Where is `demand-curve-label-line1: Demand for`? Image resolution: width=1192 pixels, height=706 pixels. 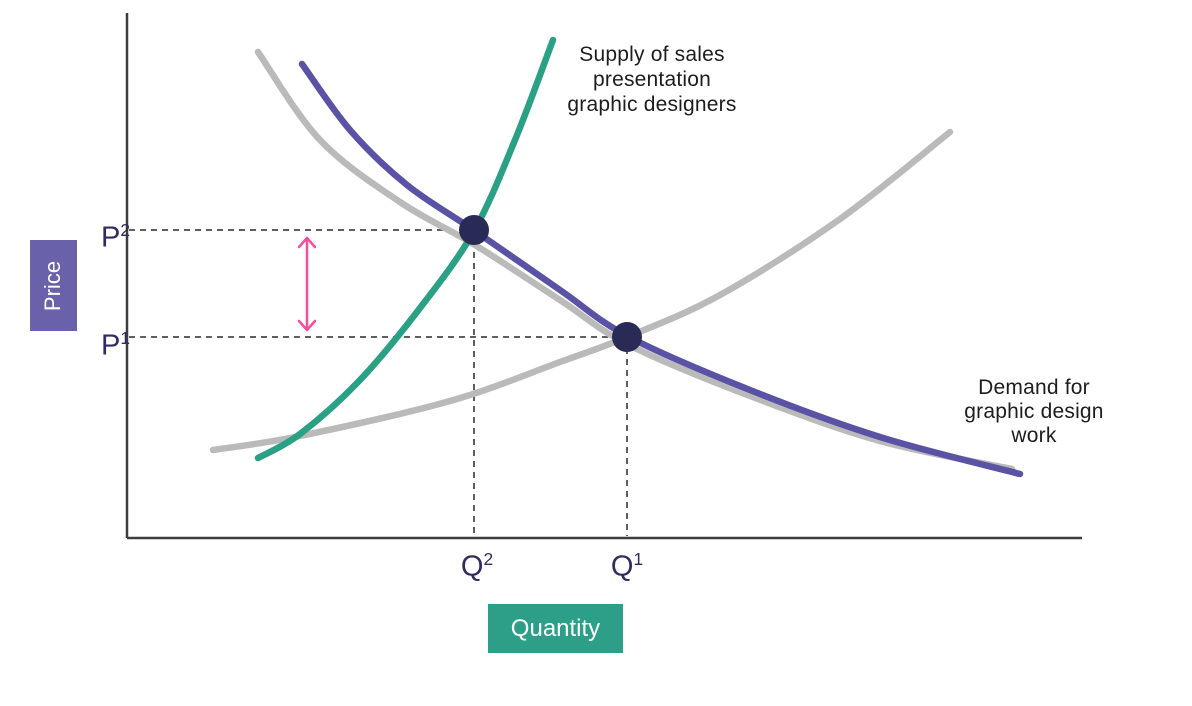 demand-curve-label-line1: Demand for is located at coordinates (1034, 387).